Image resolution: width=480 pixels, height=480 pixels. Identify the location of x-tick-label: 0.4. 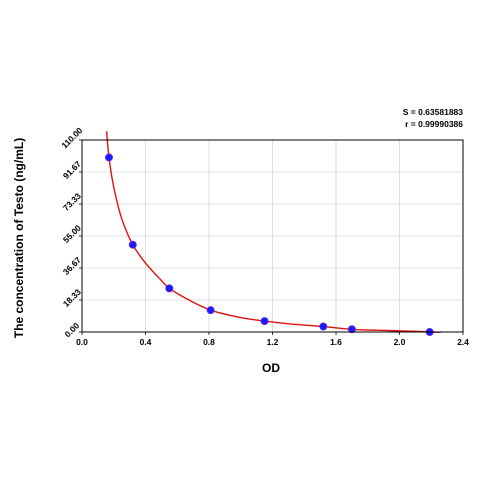
(146, 342).